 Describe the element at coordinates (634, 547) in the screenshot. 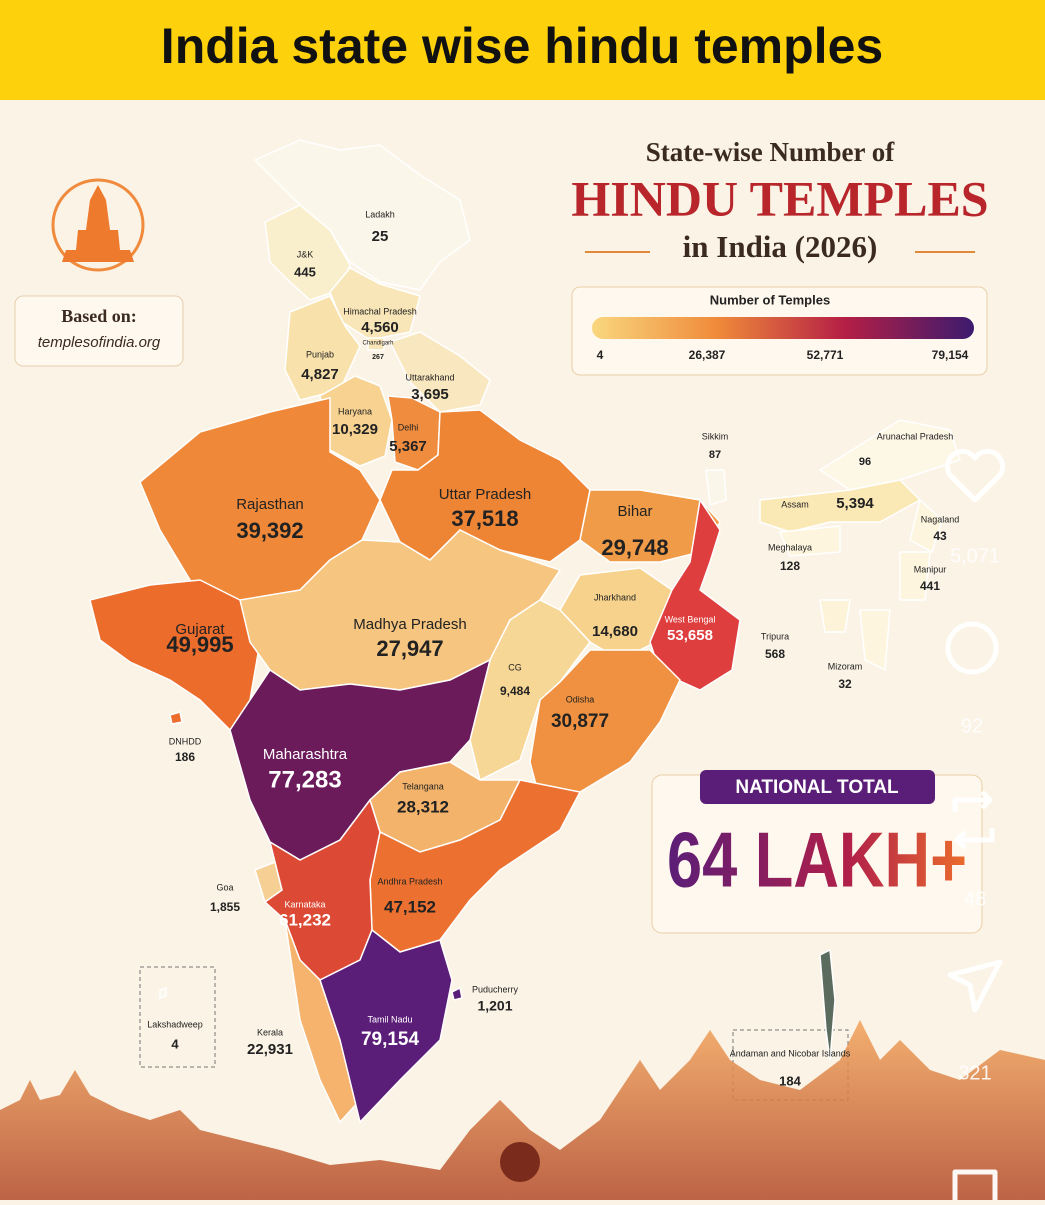

I see `state-value: 29,748` at that location.